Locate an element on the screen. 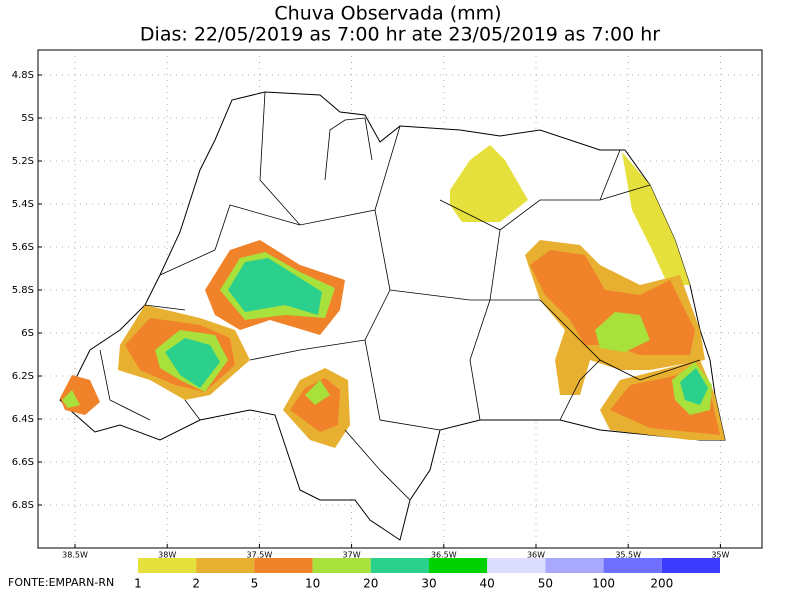 This screenshot has height=604, width=800. lon-label: 35.5W is located at coordinates (628, 555).